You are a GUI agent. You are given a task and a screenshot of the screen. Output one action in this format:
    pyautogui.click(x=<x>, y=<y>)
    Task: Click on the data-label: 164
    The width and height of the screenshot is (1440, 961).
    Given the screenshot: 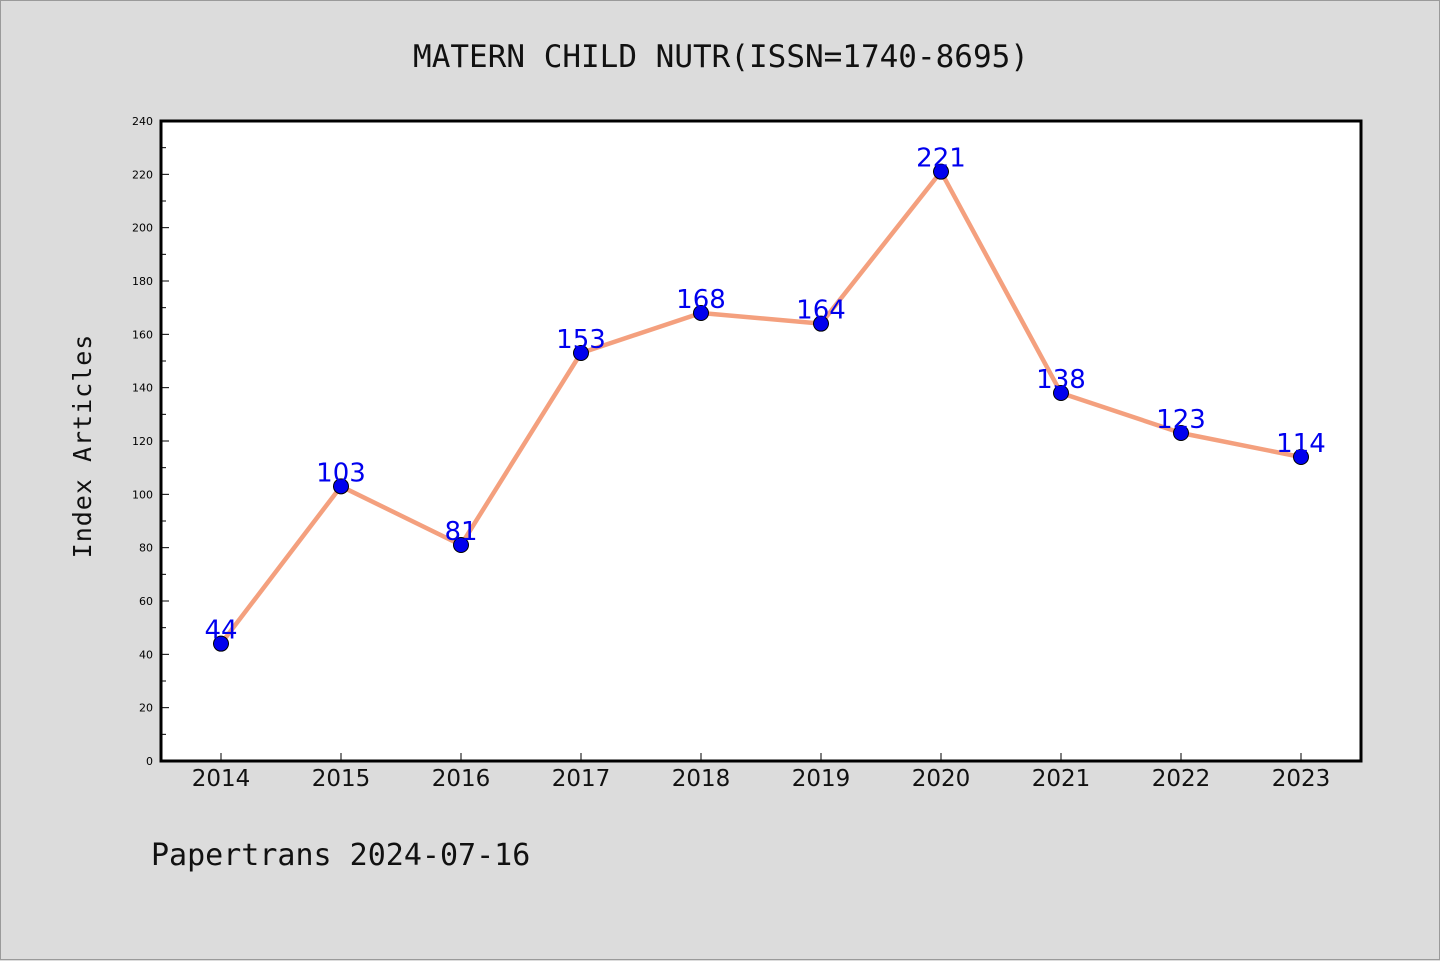 What is the action you would take?
    pyautogui.click(x=821, y=311)
    